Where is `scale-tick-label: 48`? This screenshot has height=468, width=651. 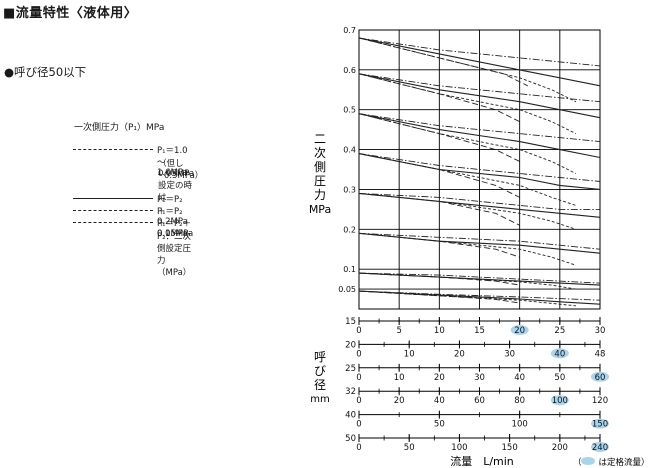
scale-tick-label: 48 is located at coordinates (600, 354).